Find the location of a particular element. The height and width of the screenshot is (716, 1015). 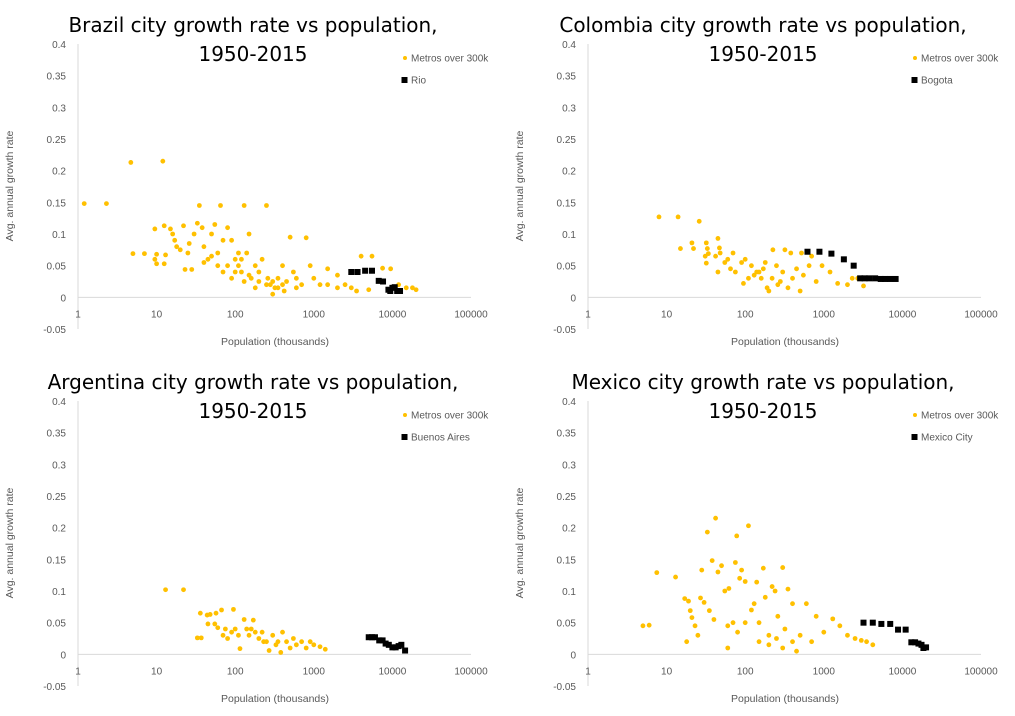

chart-title-line-2: 1950-2015 is located at coordinates (762, 411).